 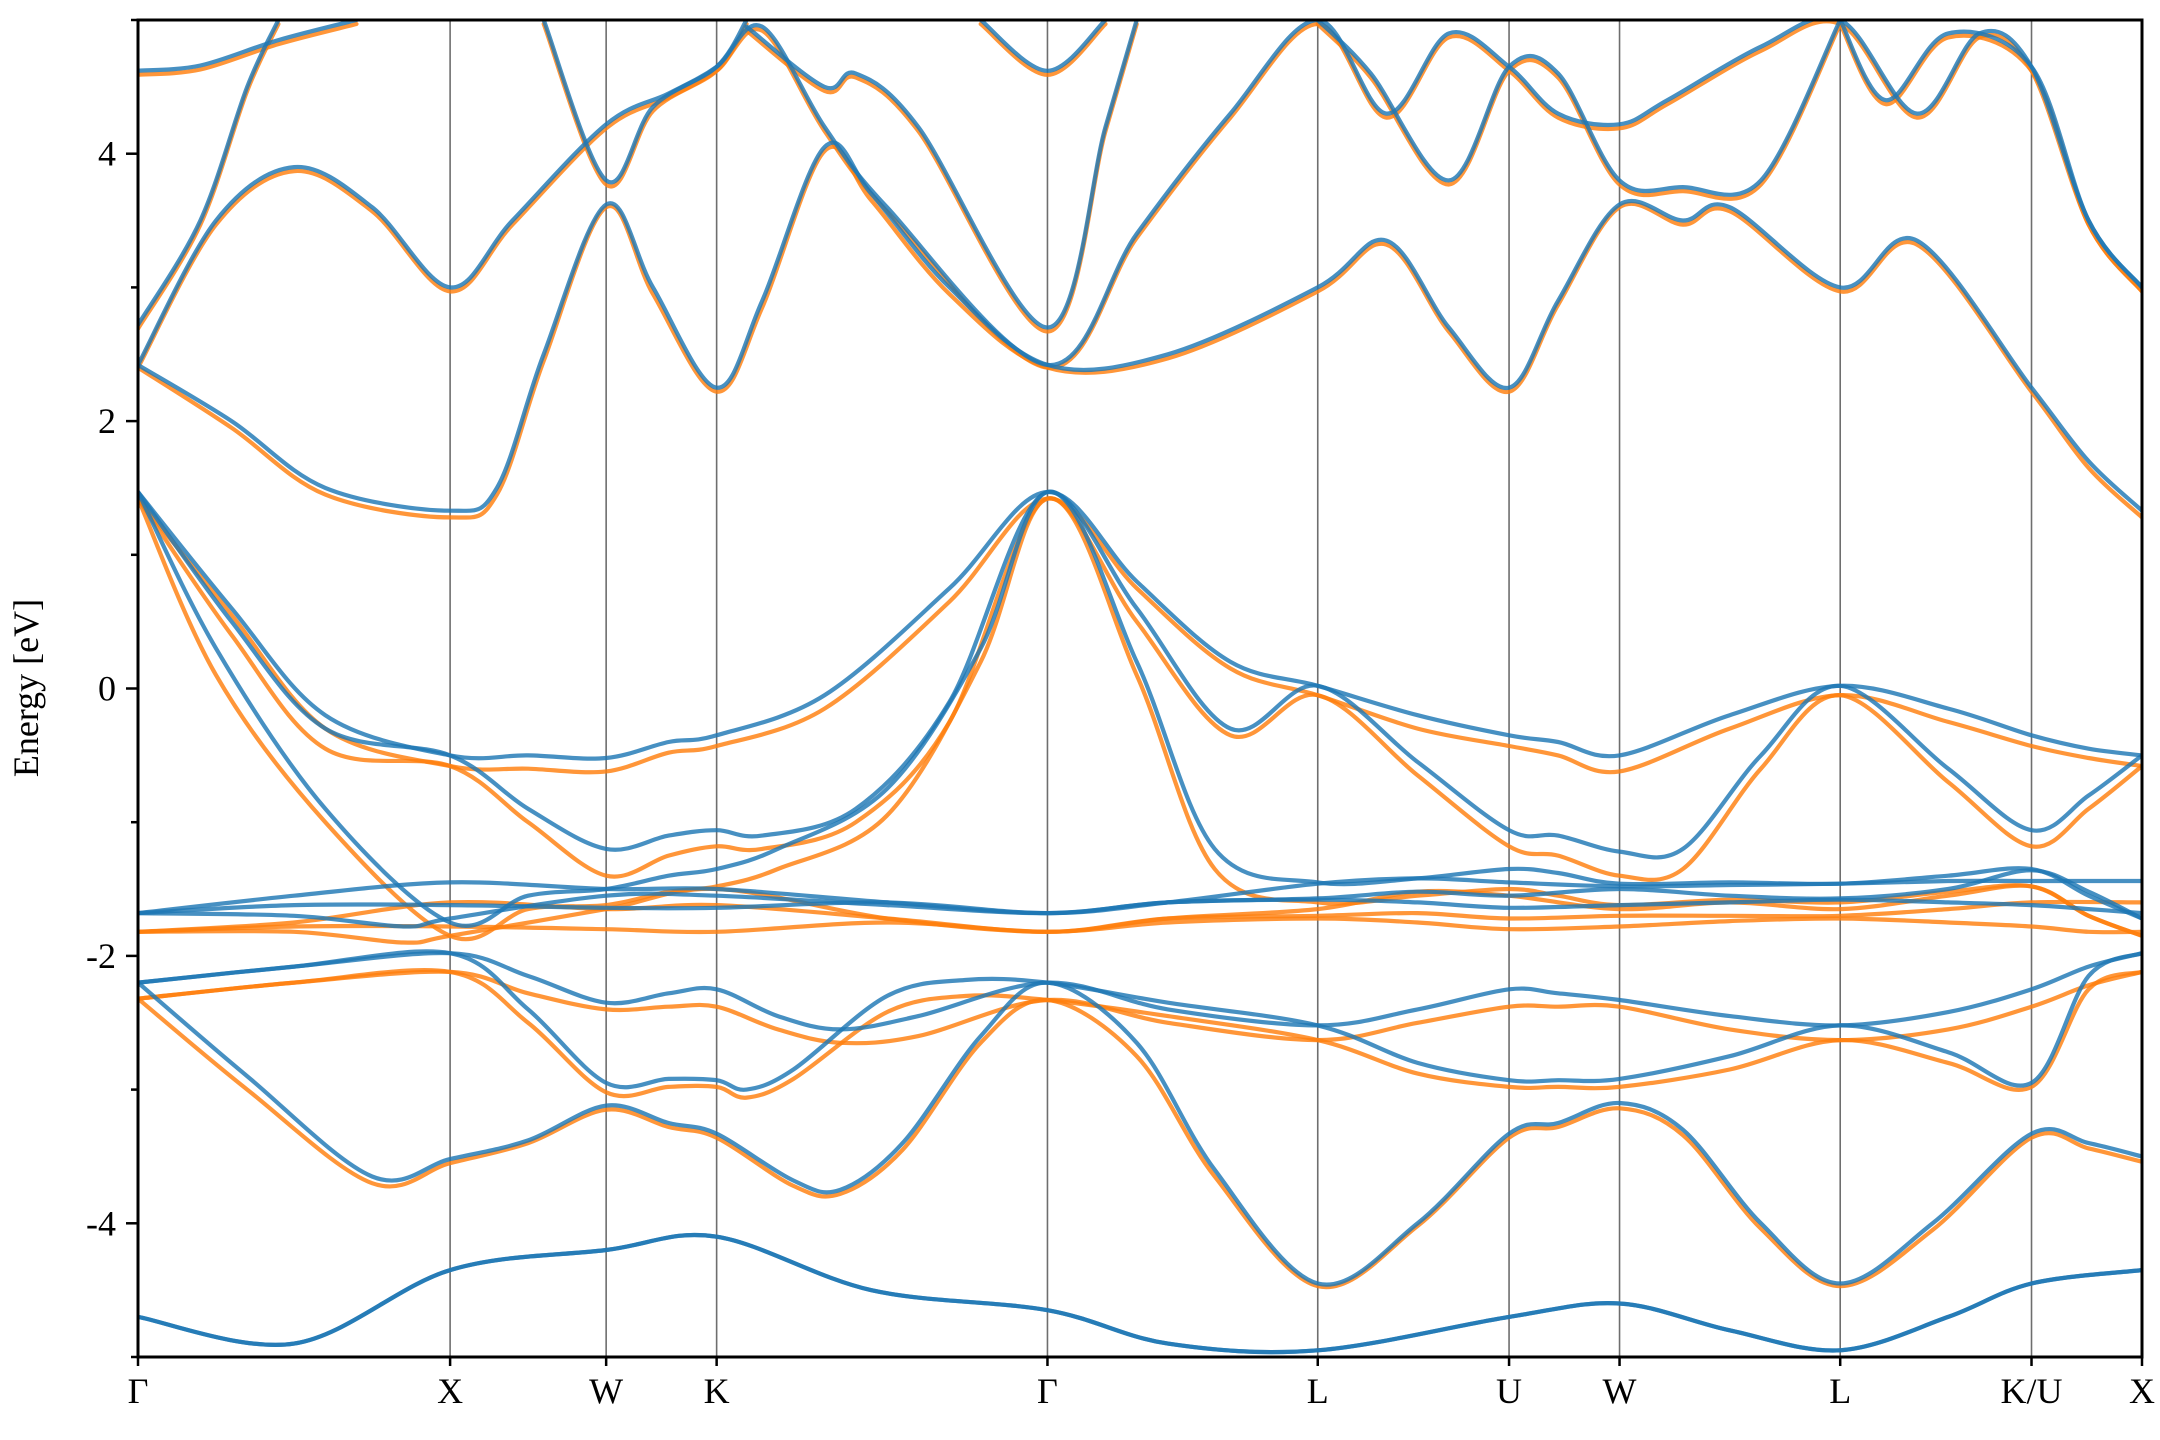 I want to click on x-tick-label: K/U, so click(x=2032, y=1391).